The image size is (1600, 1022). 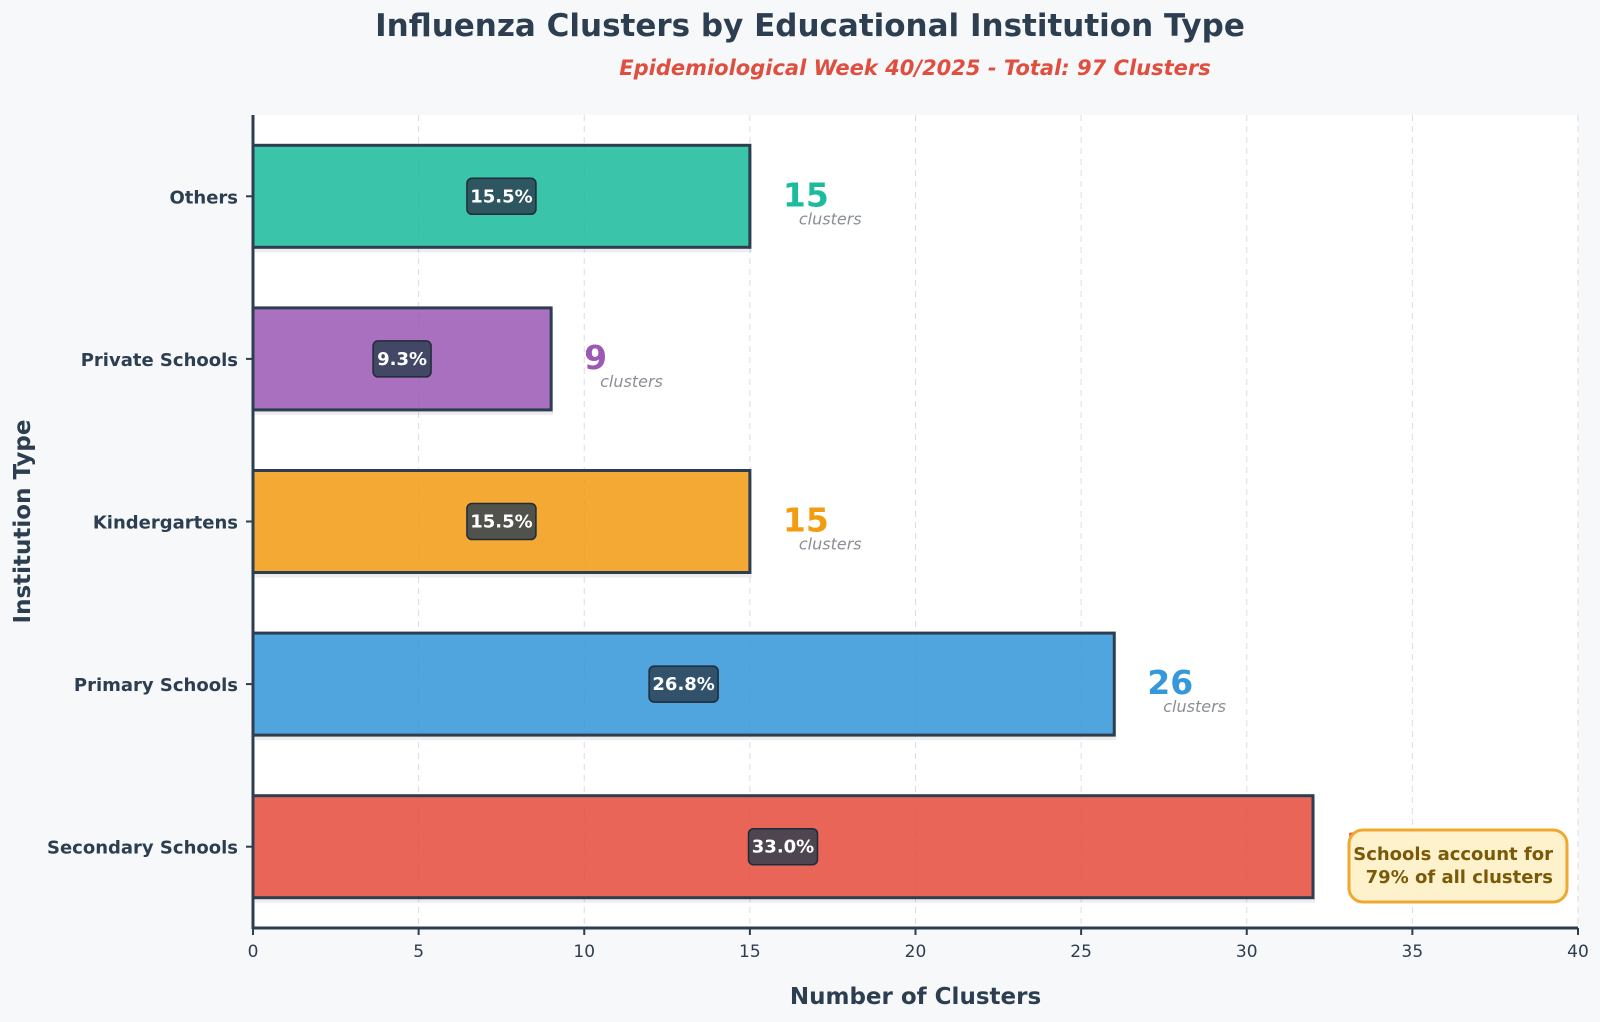 I want to click on x-axis-label: Number of Clusters, so click(x=915, y=997).